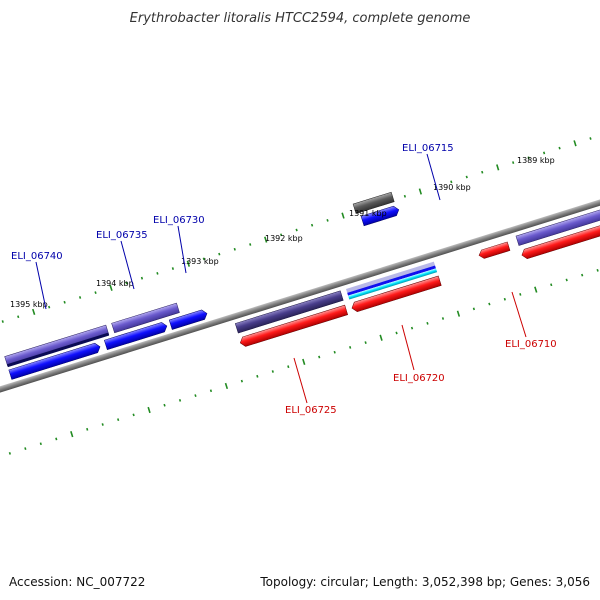 The height and width of the screenshot is (600, 600). I want to click on scale-label: 1395 kbp, so click(29, 304).